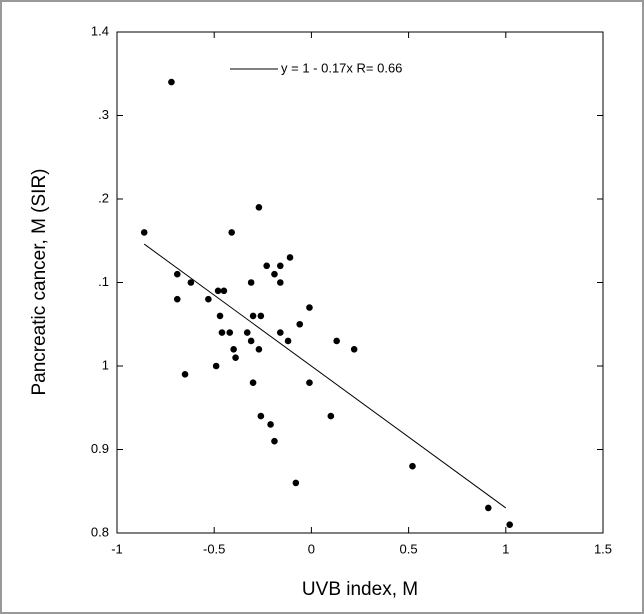  What do you see at coordinates (39, 281) in the screenshot?
I see `y-axis-title: Pancreatic cancer, M (SIR)` at bounding box center [39, 281].